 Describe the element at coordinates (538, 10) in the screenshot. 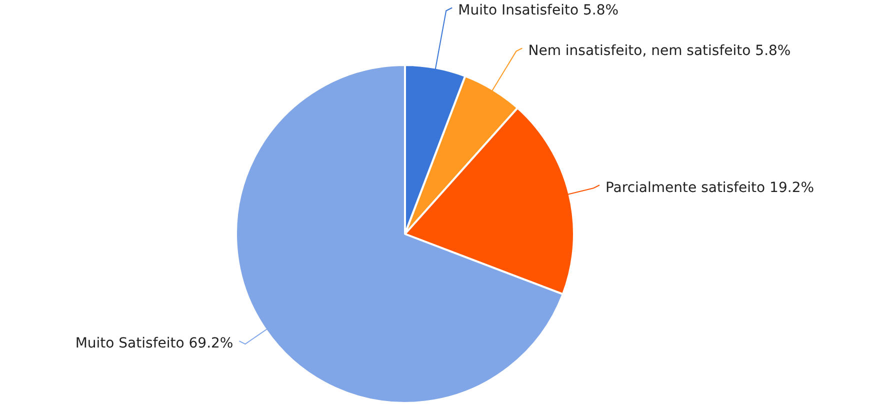

I see `slice-label: Muito Insatisfeito 5.8%` at that location.